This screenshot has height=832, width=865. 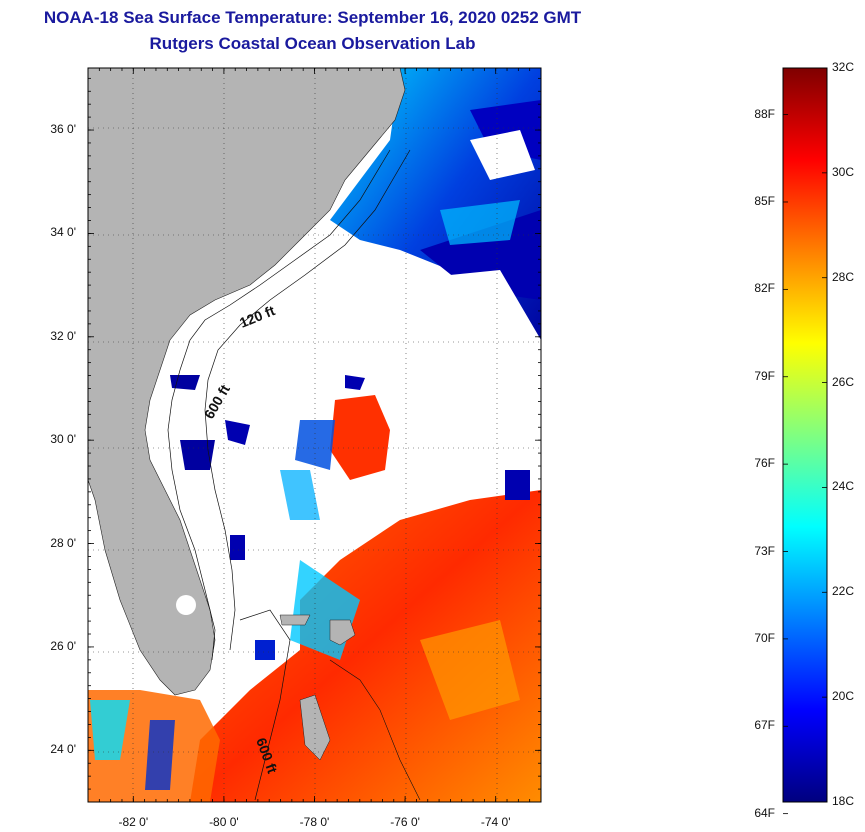 What do you see at coordinates (133, 822) in the screenshot?
I see `lon-tick-label: -82 0'` at bounding box center [133, 822].